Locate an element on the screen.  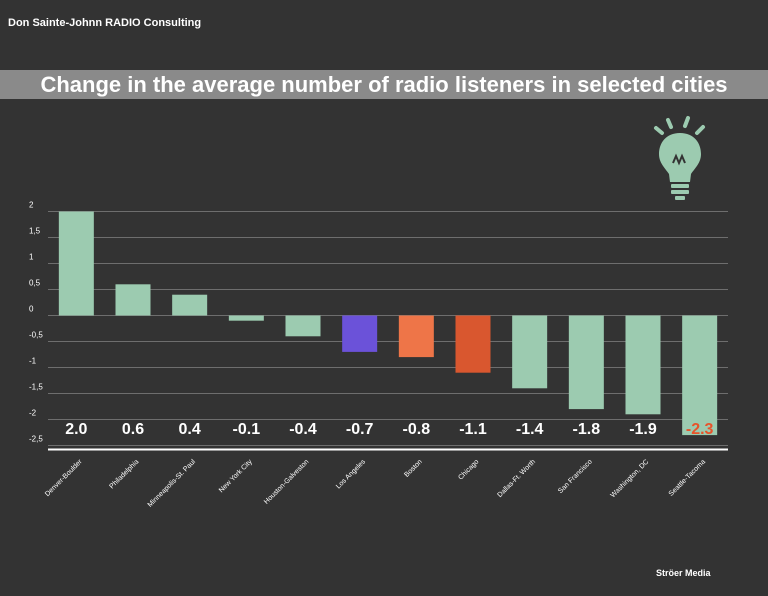
category-label: Philadelphia is located at coordinates (124, 474).